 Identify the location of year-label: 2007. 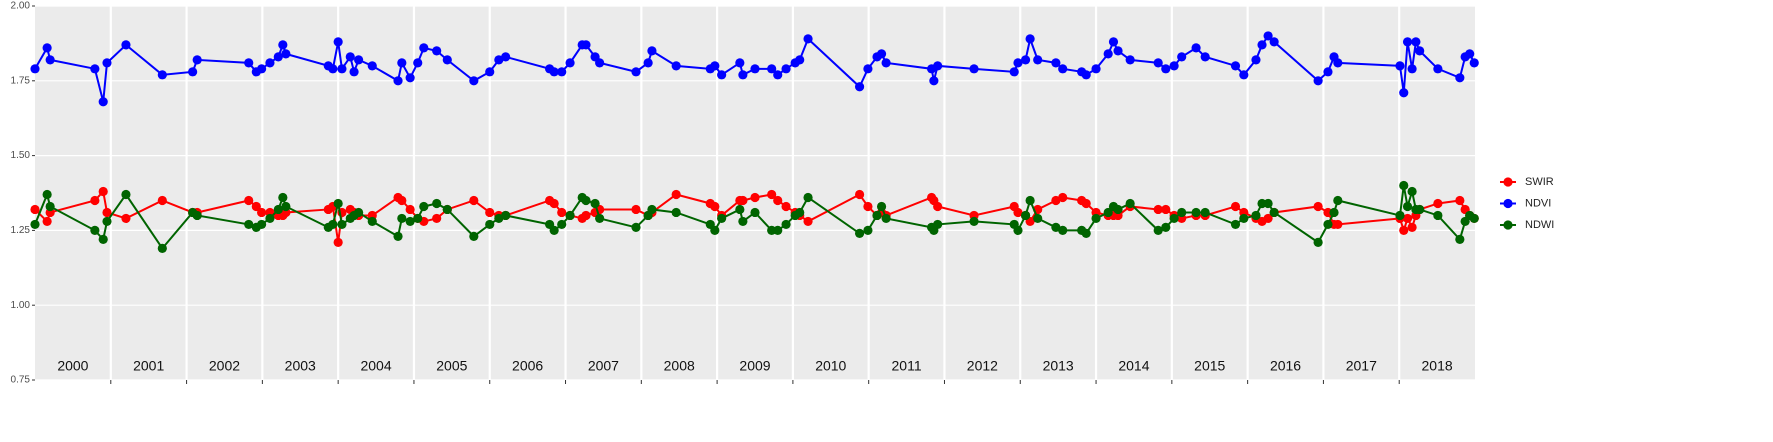
(603, 366).